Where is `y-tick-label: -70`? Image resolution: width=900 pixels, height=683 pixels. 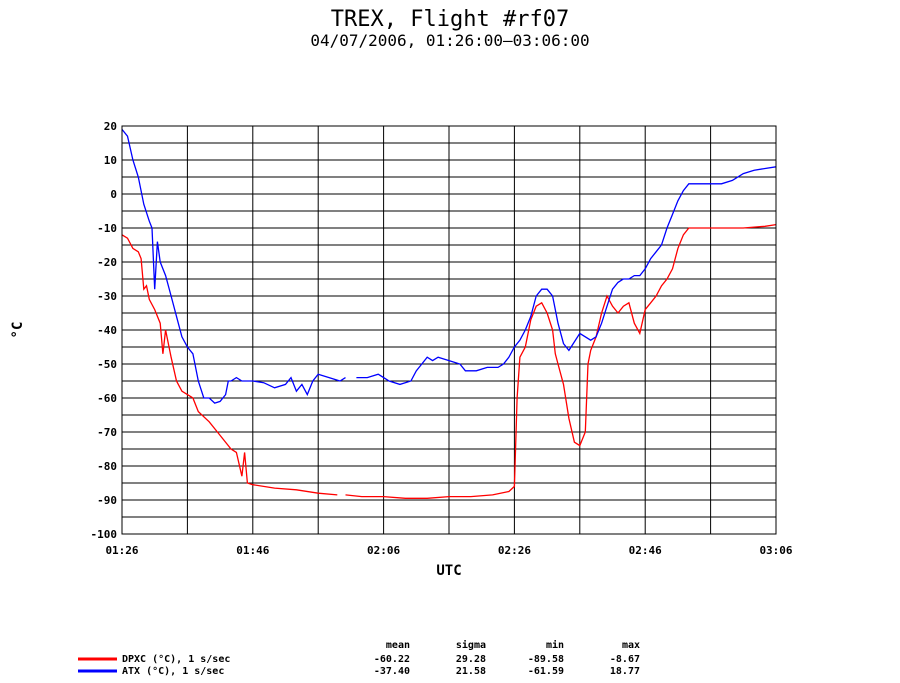
y-tick-label: -70 is located at coordinates (107, 432).